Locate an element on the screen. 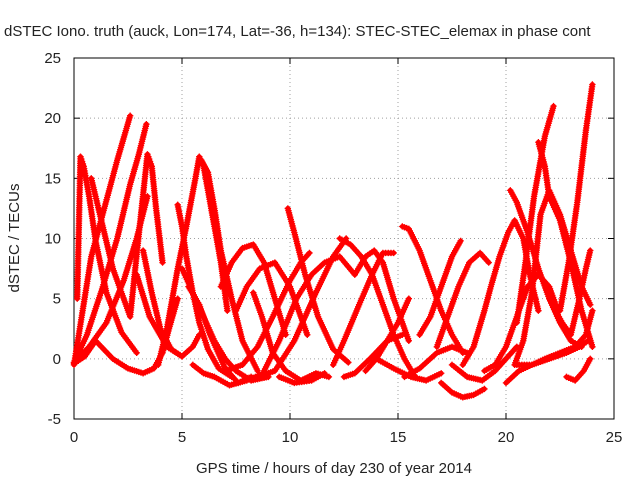  y-tick-label: 15 is located at coordinates (52, 178).